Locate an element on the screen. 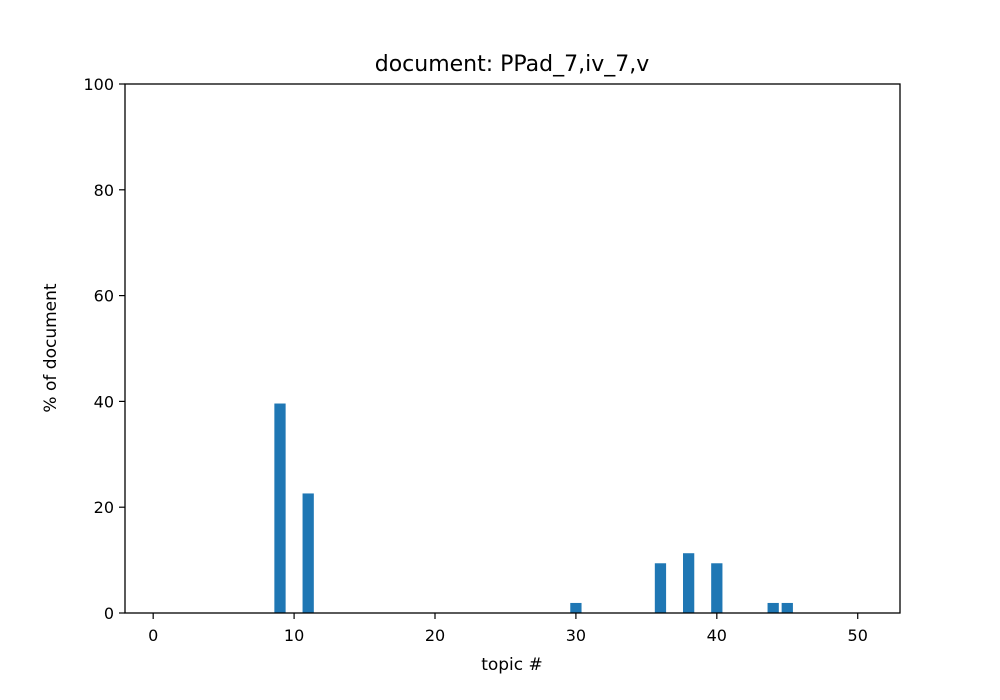 The width and height of the screenshot is (1000, 700). x-tick-label: 20 is located at coordinates (435, 635).